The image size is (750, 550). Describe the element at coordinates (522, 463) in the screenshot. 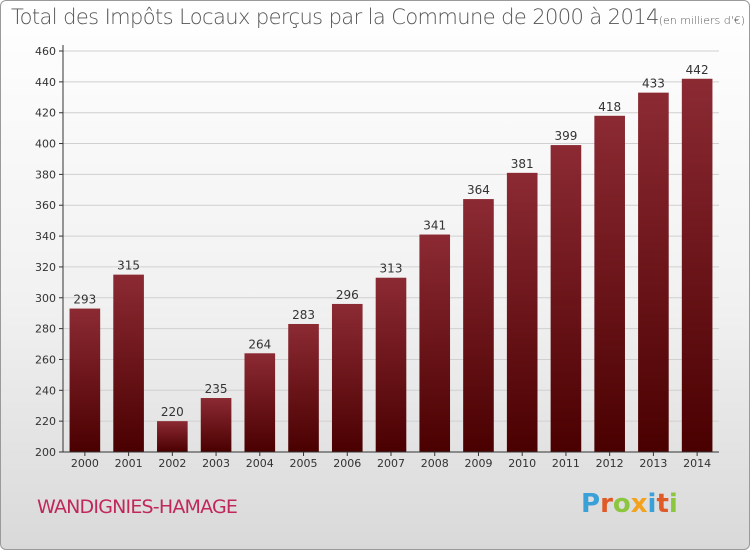

I see `x-tick-label: 2010` at that location.